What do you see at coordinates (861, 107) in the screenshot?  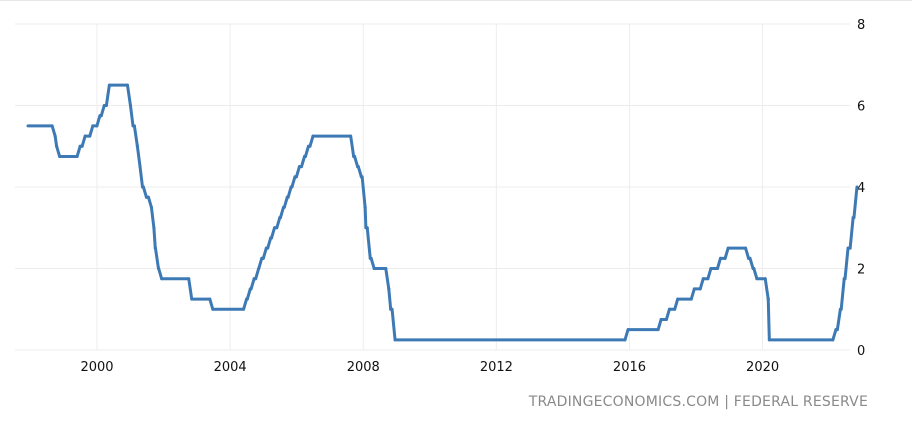 I see `y-tick-label: 6` at bounding box center [861, 107].